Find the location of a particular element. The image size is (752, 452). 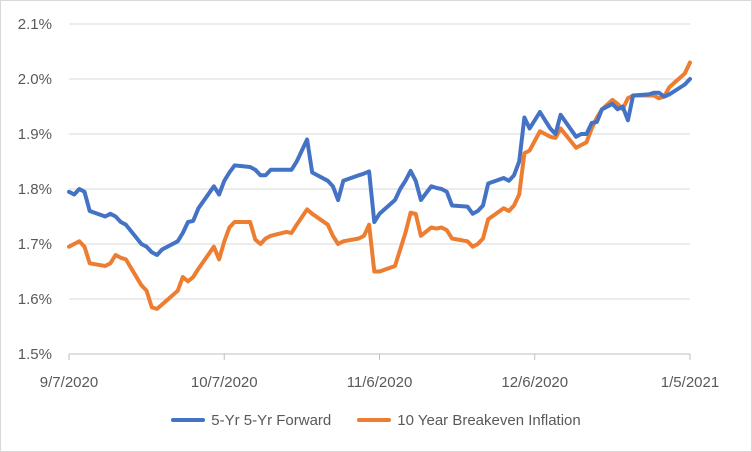

x-tick-label: 9/7/2020 is located at coordinates (69, 382).